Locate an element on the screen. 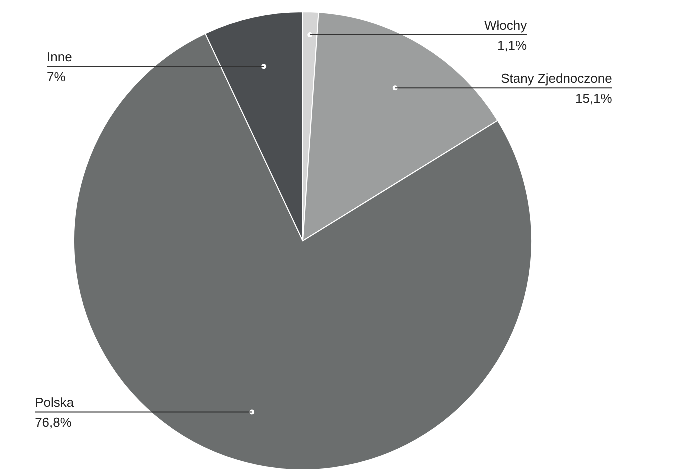 This screenshot has width=673, height=473. slice-label: Inne is located at coordinates (59, 57).